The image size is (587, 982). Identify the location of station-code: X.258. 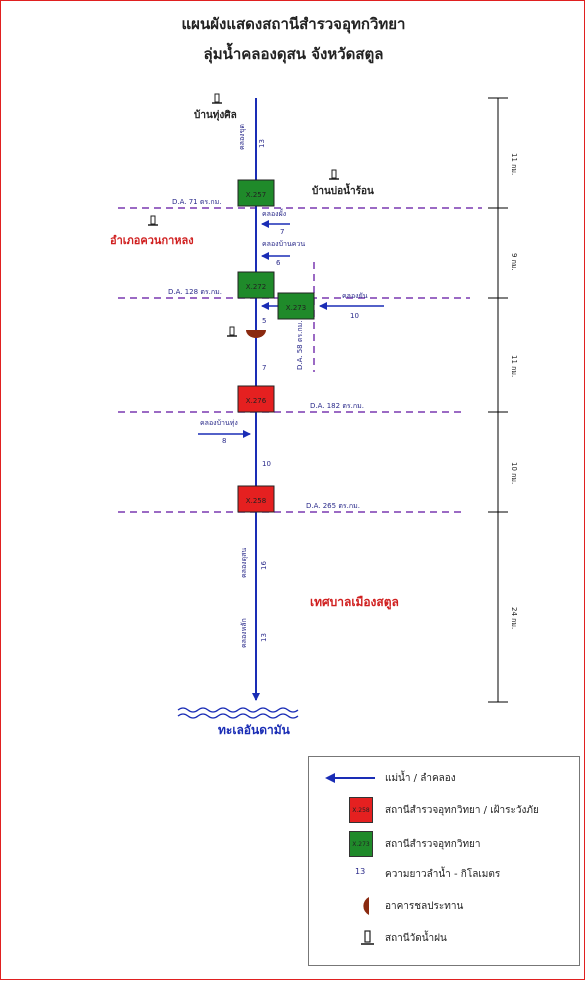
(256, 501).